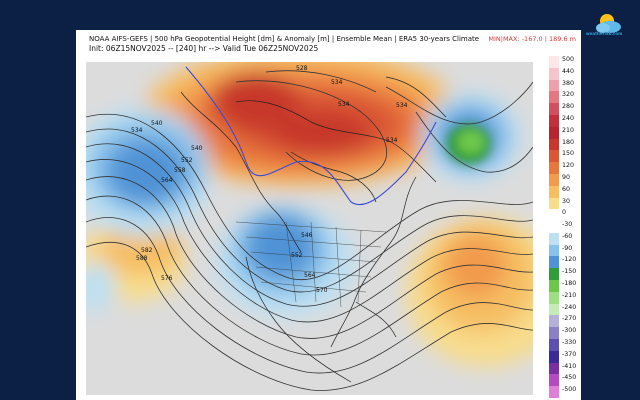 The width and height of the screenshot is (640, 400). I want to click on colorbar-tick-label: -180, so click(569, 284).